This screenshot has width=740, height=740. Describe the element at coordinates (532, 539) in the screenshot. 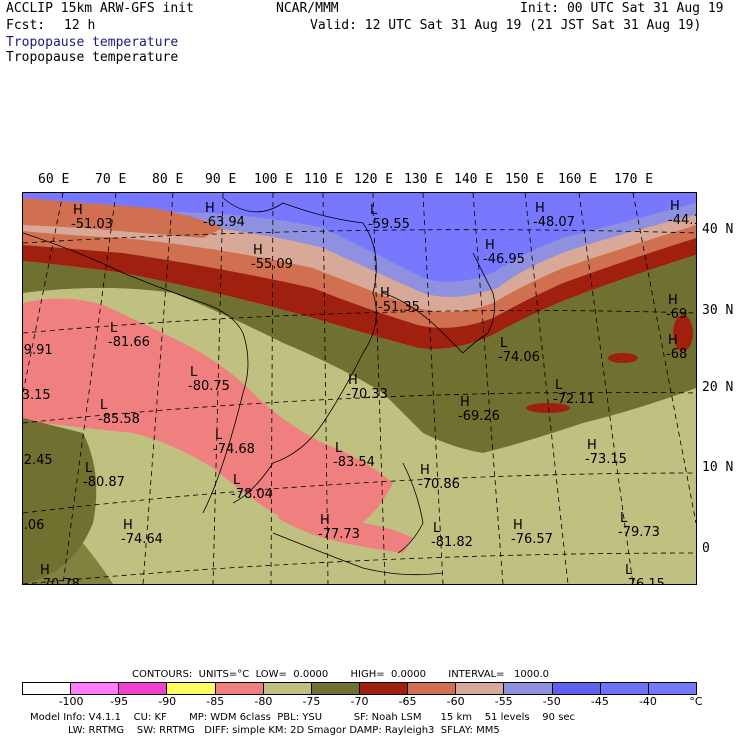

I see `extremum-value: -76.57` at that location.